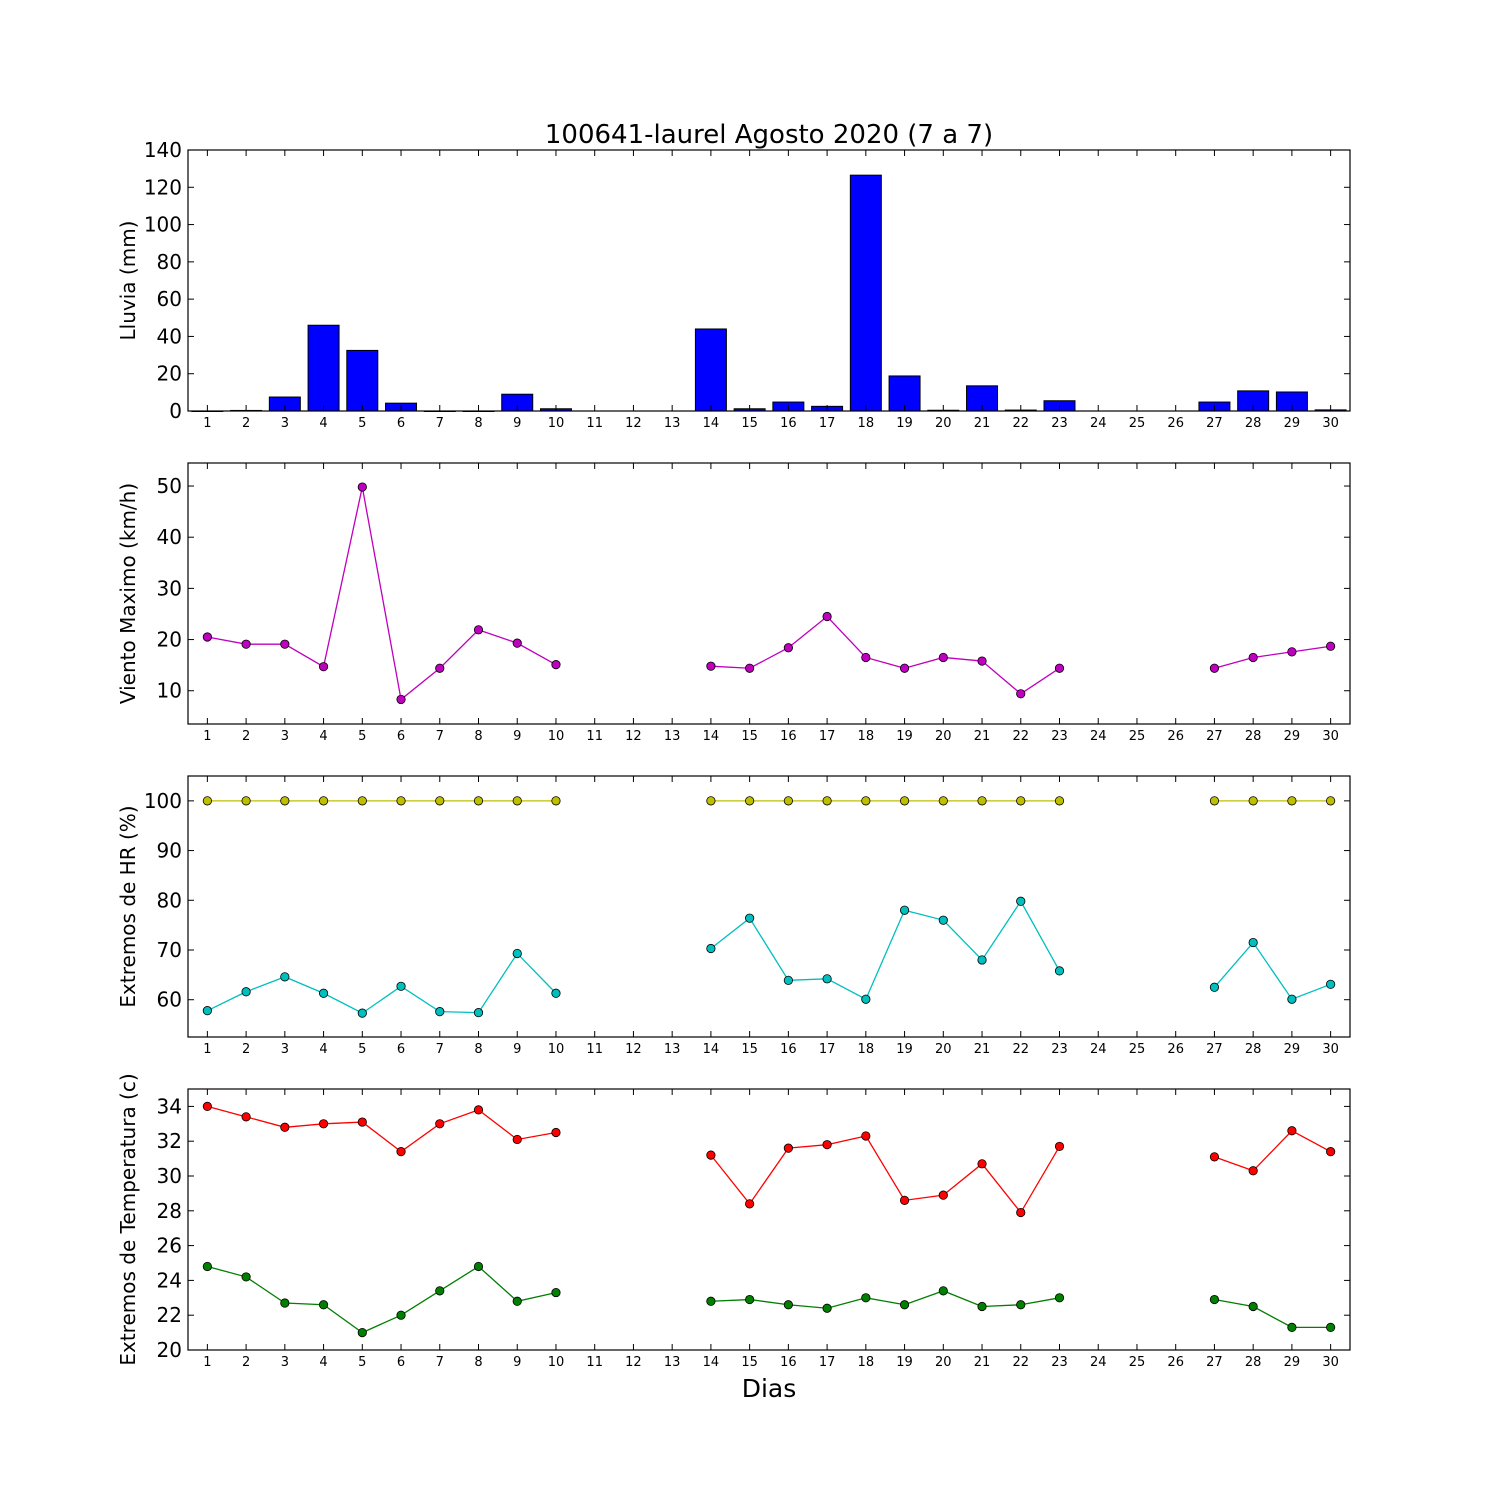 The width and height of the screenshot is (1500, 1500). I want to click on figure-title: 100641-laurel Agosto 2020 (7 a 7), so click(769, 135).